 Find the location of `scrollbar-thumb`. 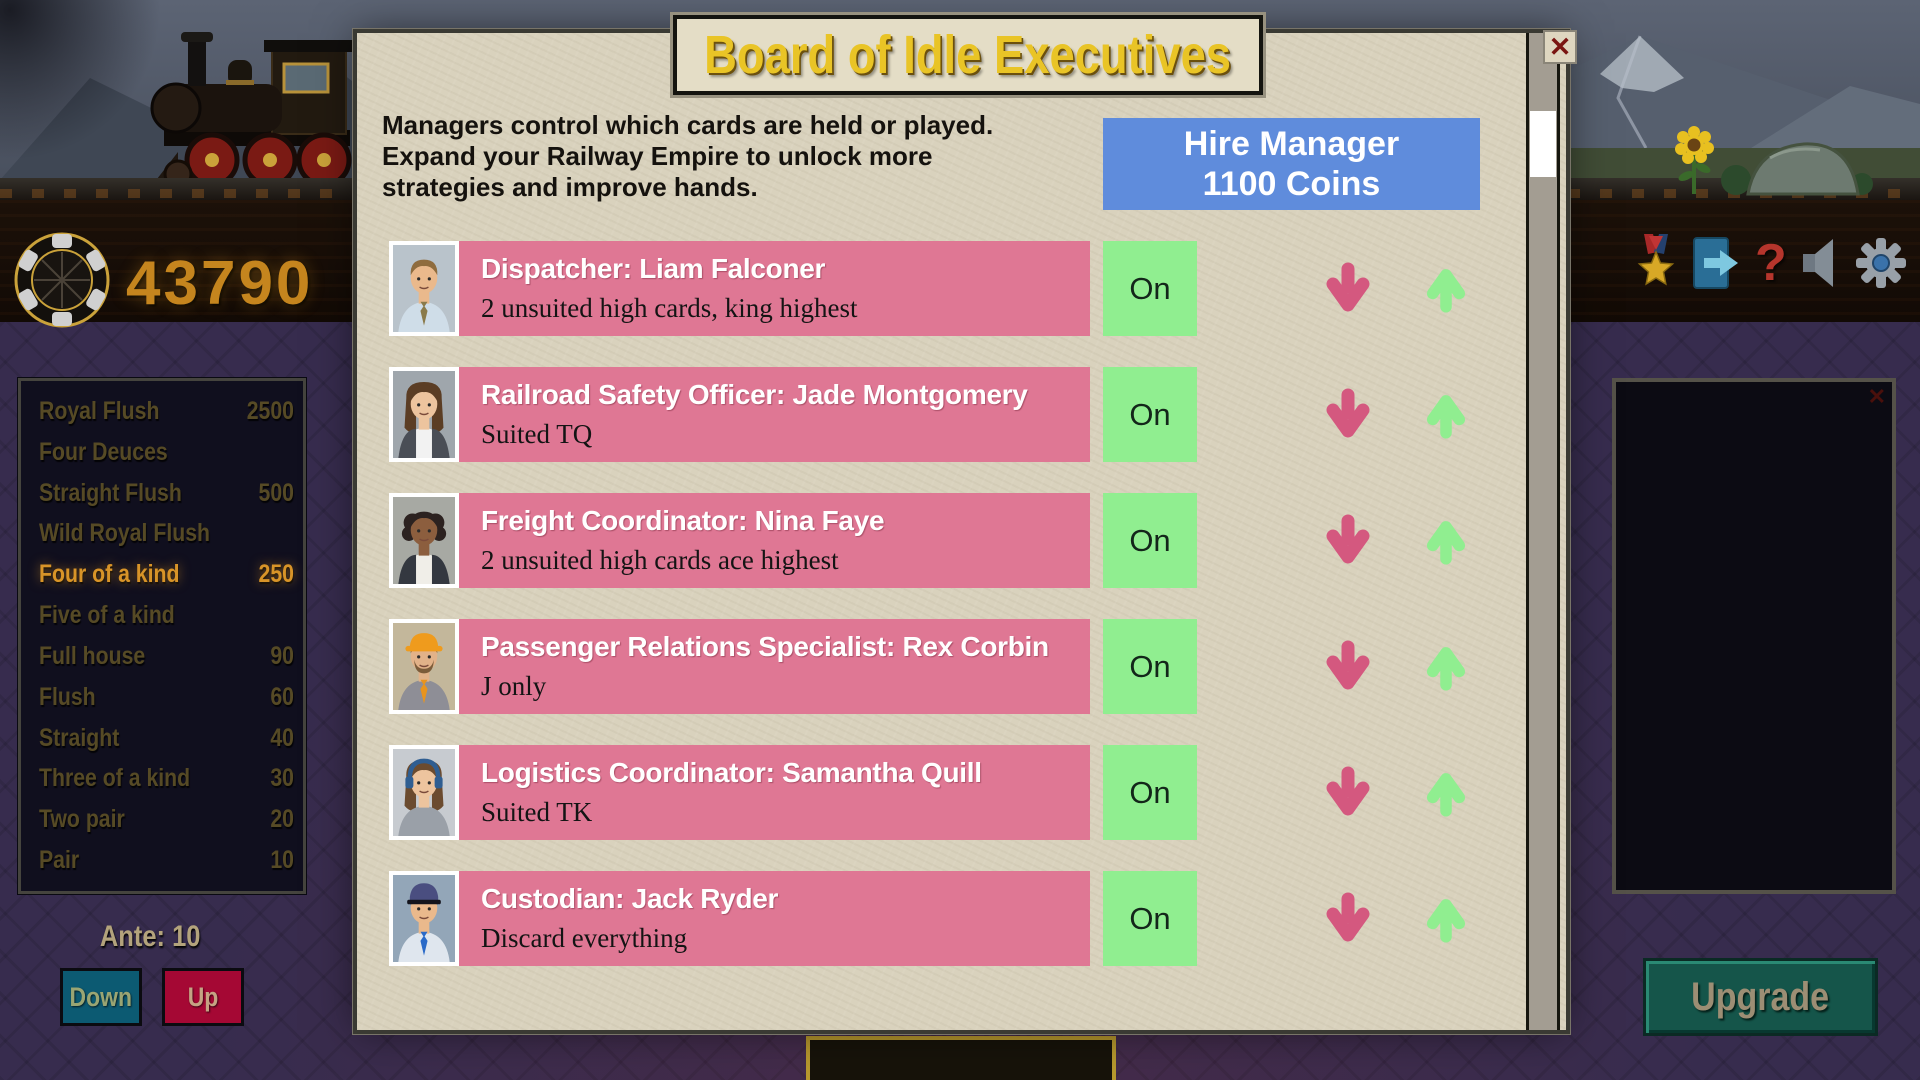

scrollbar-thumb is located at coordinates (1543, 144).